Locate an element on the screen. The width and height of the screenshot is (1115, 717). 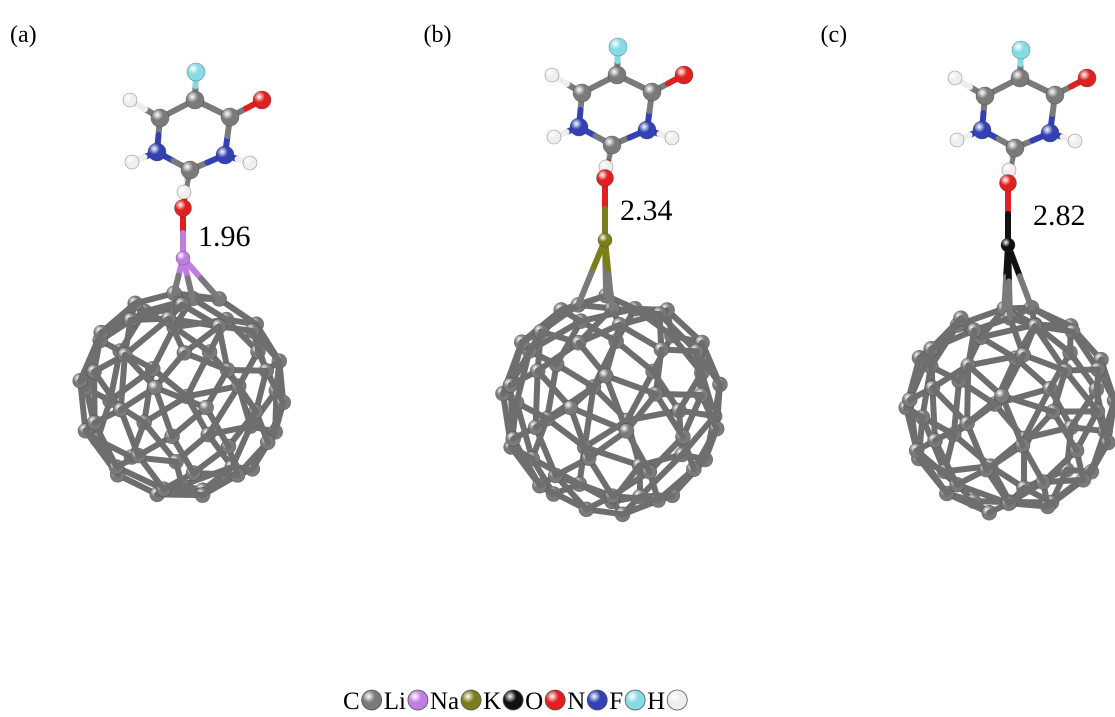
bond-distance: 2.34 is located at coordinates (646, 210).